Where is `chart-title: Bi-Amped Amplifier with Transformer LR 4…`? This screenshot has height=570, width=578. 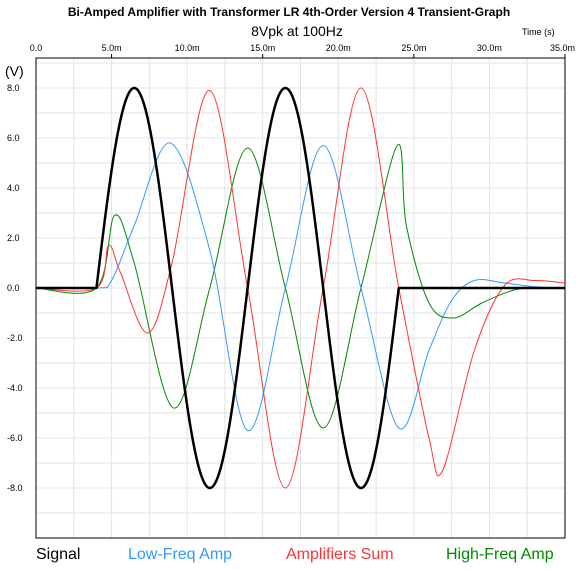 chart-title: Bi-Amped Amplifier with Transformer LR 4… is located at coordinates (289, 12).